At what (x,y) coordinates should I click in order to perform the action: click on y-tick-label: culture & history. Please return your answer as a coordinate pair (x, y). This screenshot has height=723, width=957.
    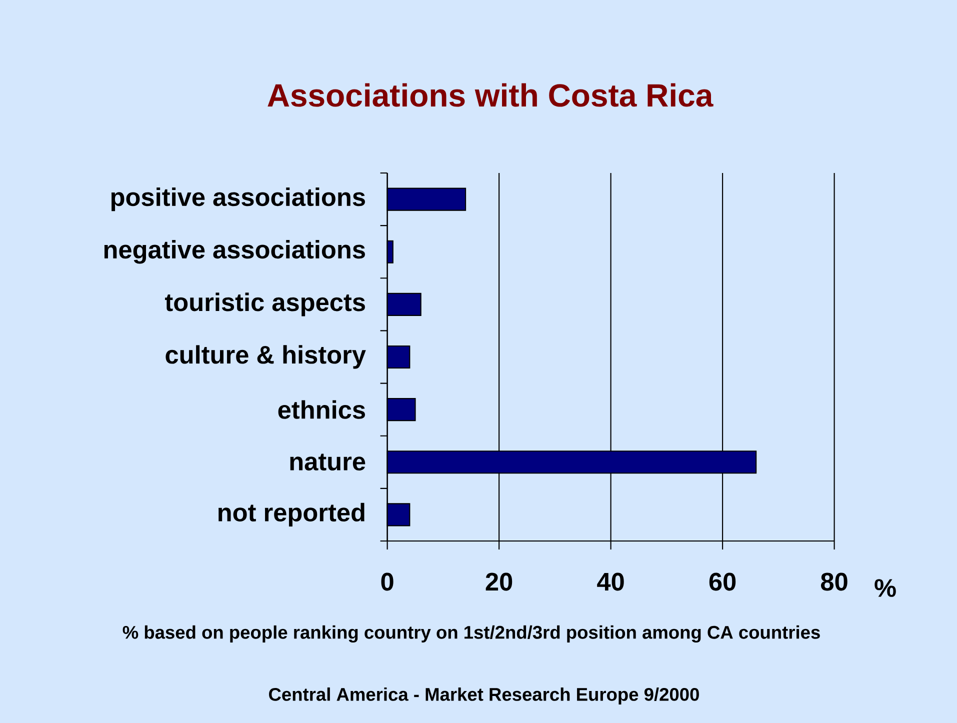
    Looking at the image, I should click on (266, 357).